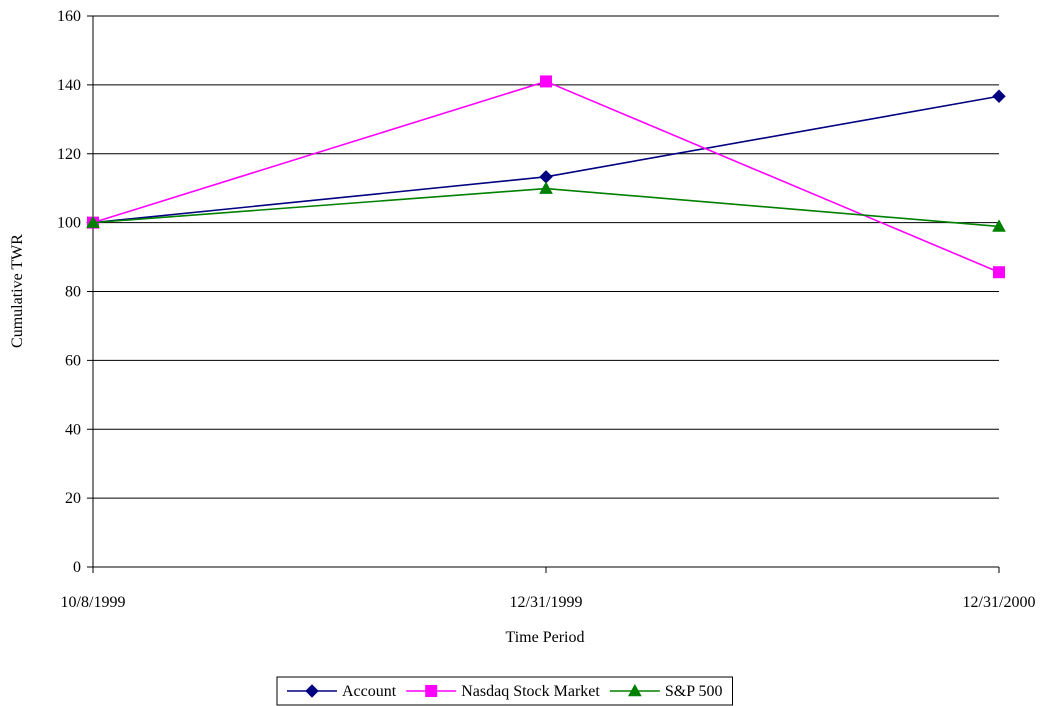 This screenshot has height=706, width=1054. I want to click on legend-entry-account: Account, so click(342, 691).